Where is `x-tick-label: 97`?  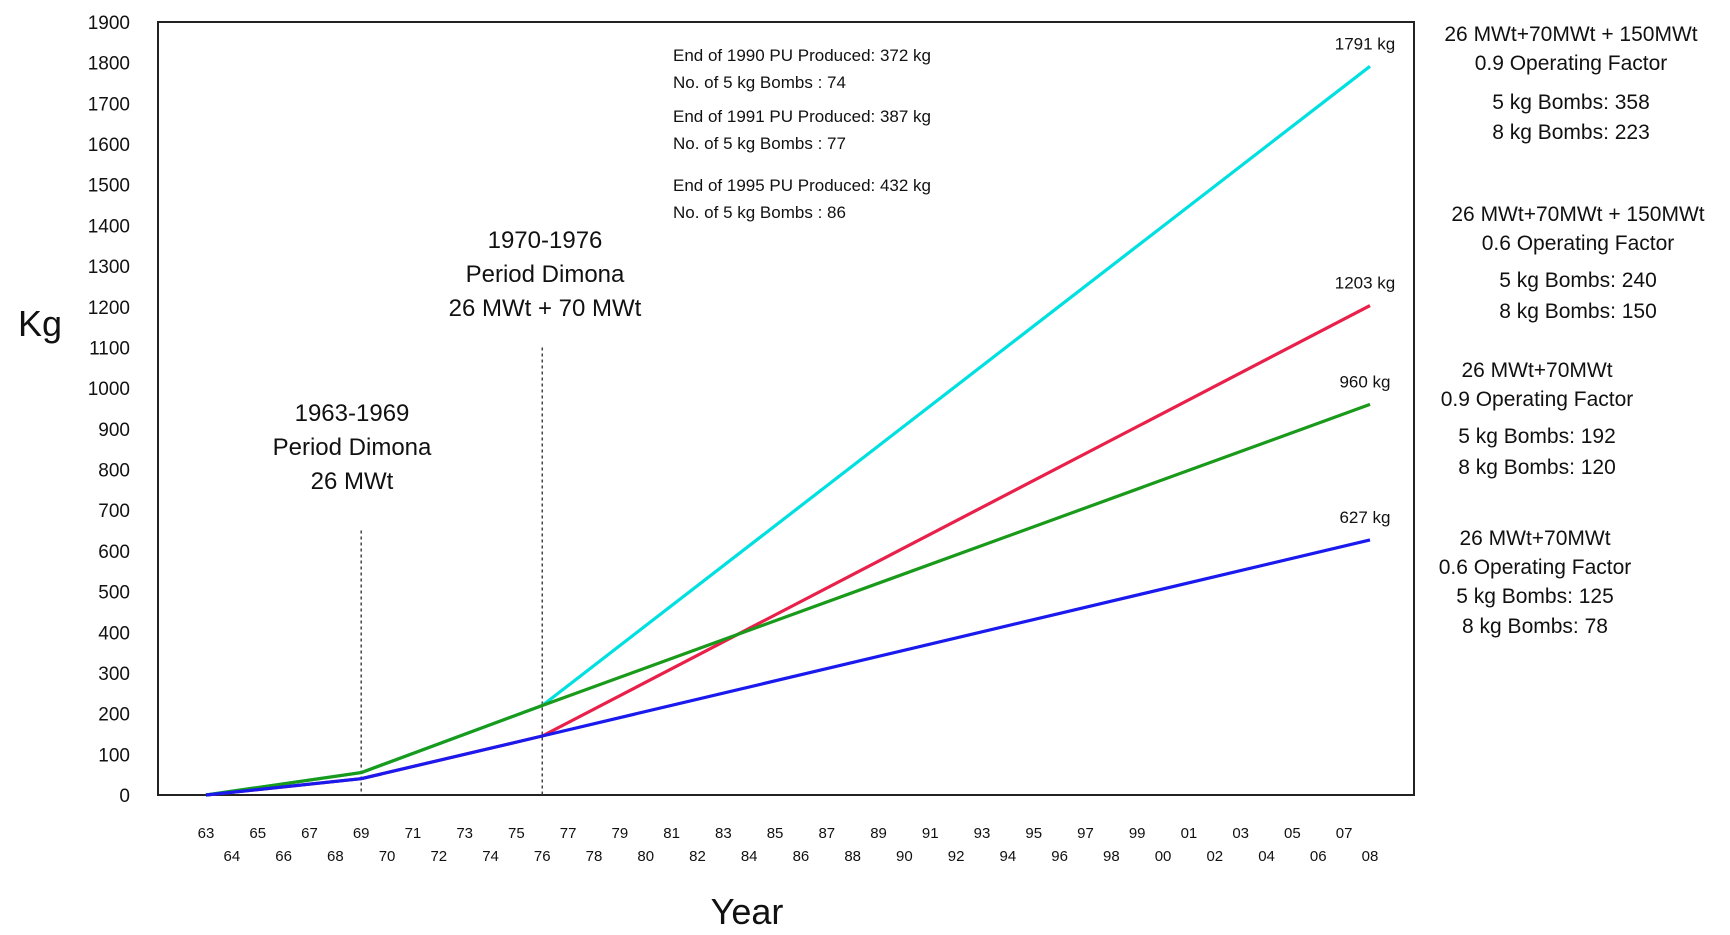
x-tick-label: 97 is located at coordinates (1085, 833).